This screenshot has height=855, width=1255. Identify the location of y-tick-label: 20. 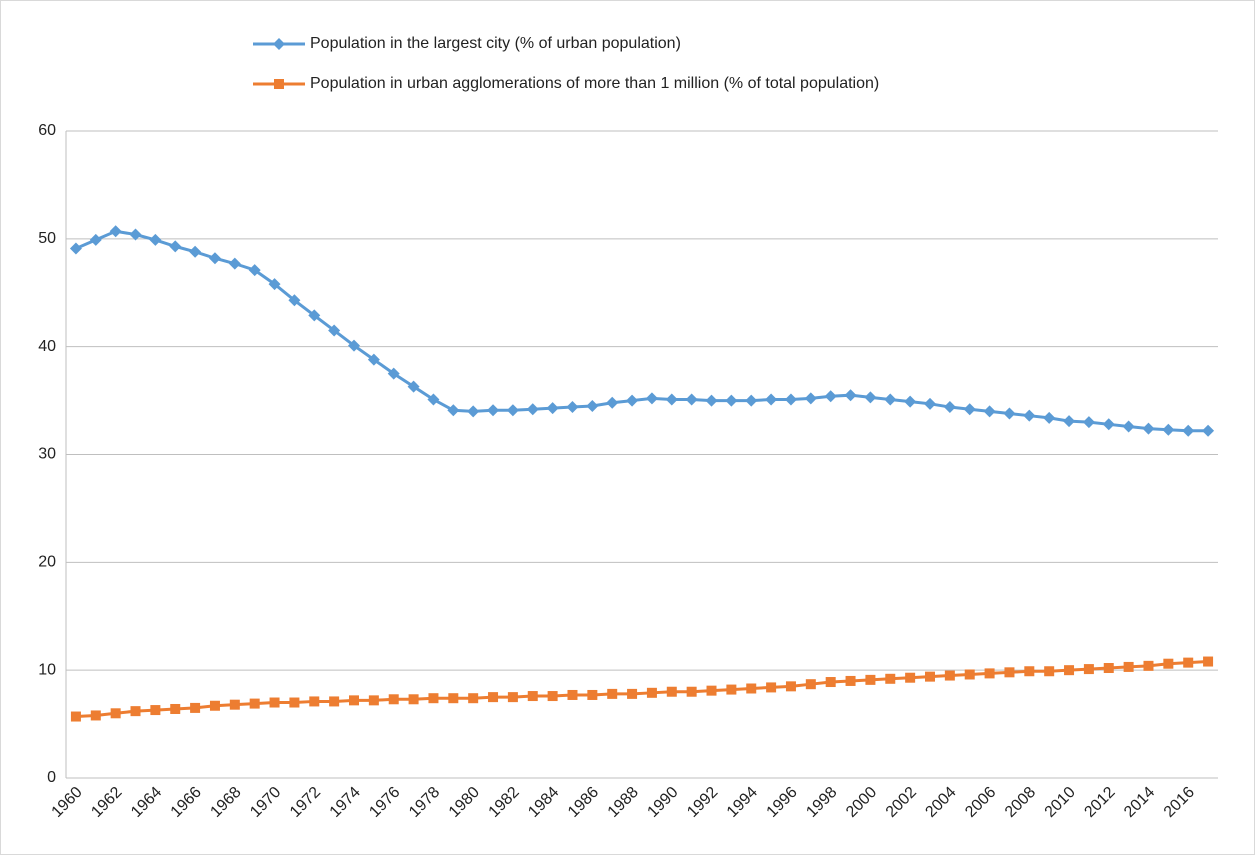
(47, 562).